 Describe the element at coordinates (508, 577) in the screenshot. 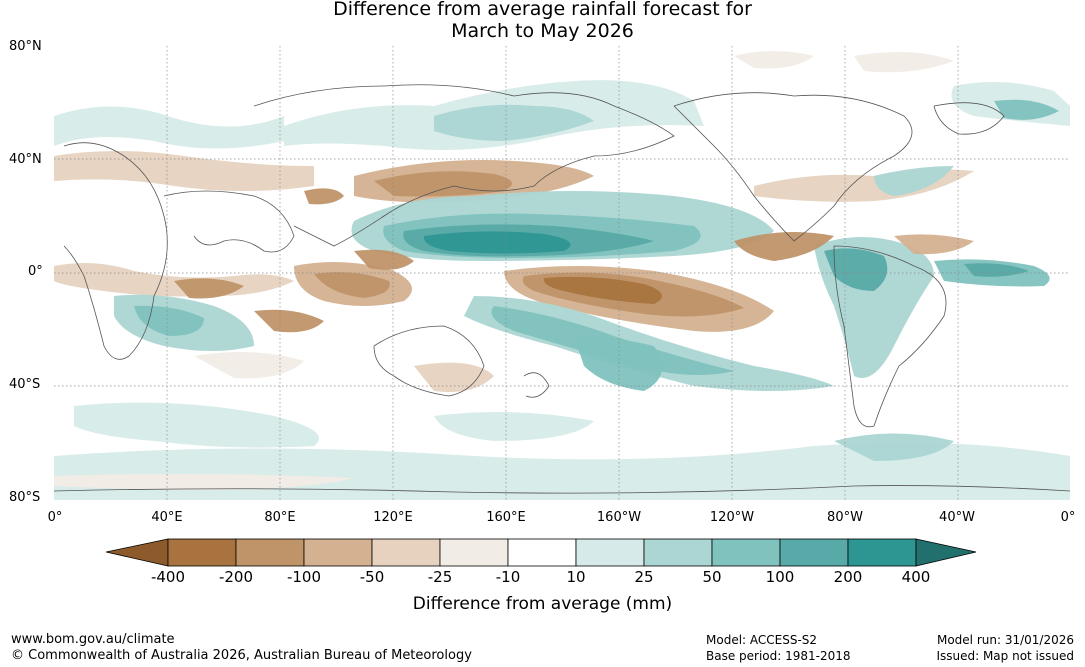

I see `colorbar-tick-label: -10` at that location.